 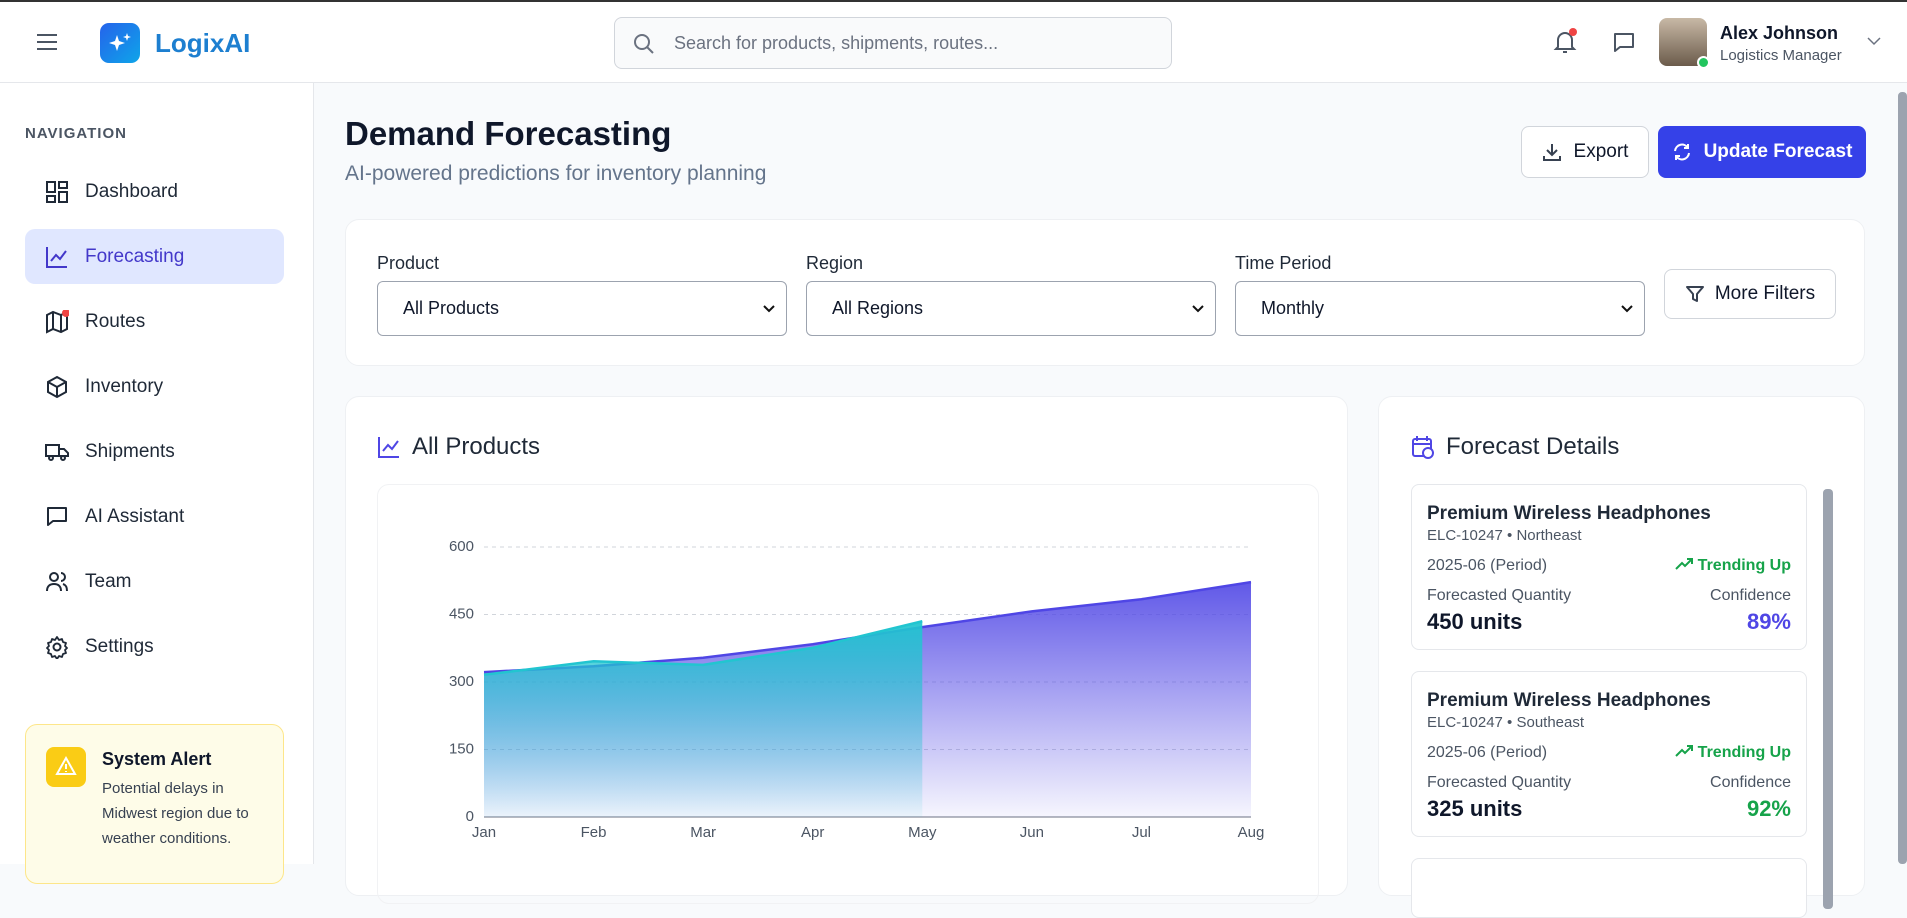 I want to click on details-title: Forecast Details, so click(x=1533, y=446).